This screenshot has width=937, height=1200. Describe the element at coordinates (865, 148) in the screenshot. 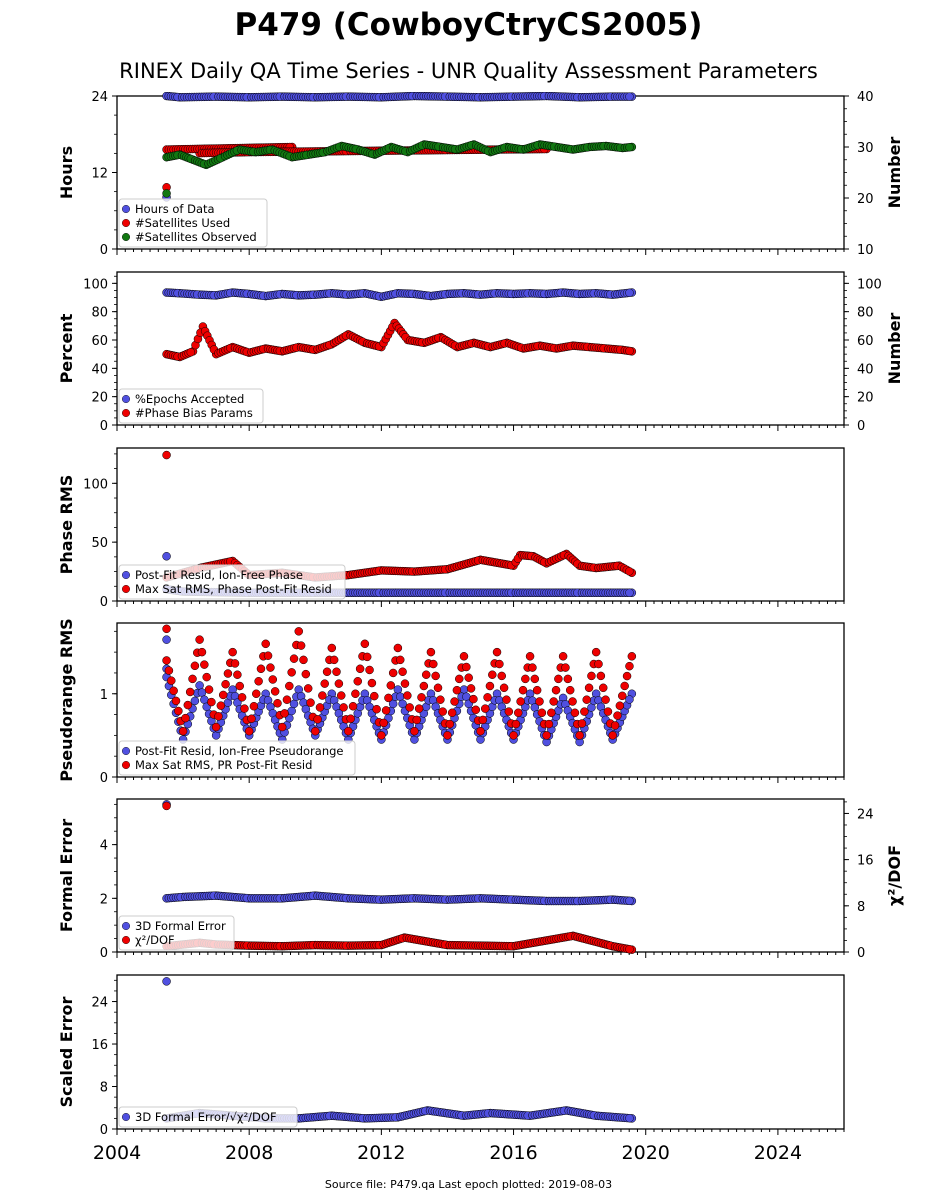

I see `y2-tick-label: 30` at that location.